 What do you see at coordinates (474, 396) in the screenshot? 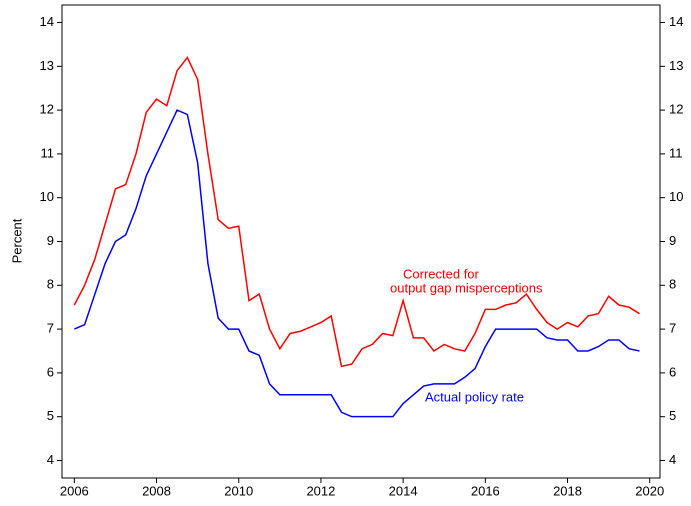
I see `annotation: Actual policy rate` at bounding box center [474, 396].